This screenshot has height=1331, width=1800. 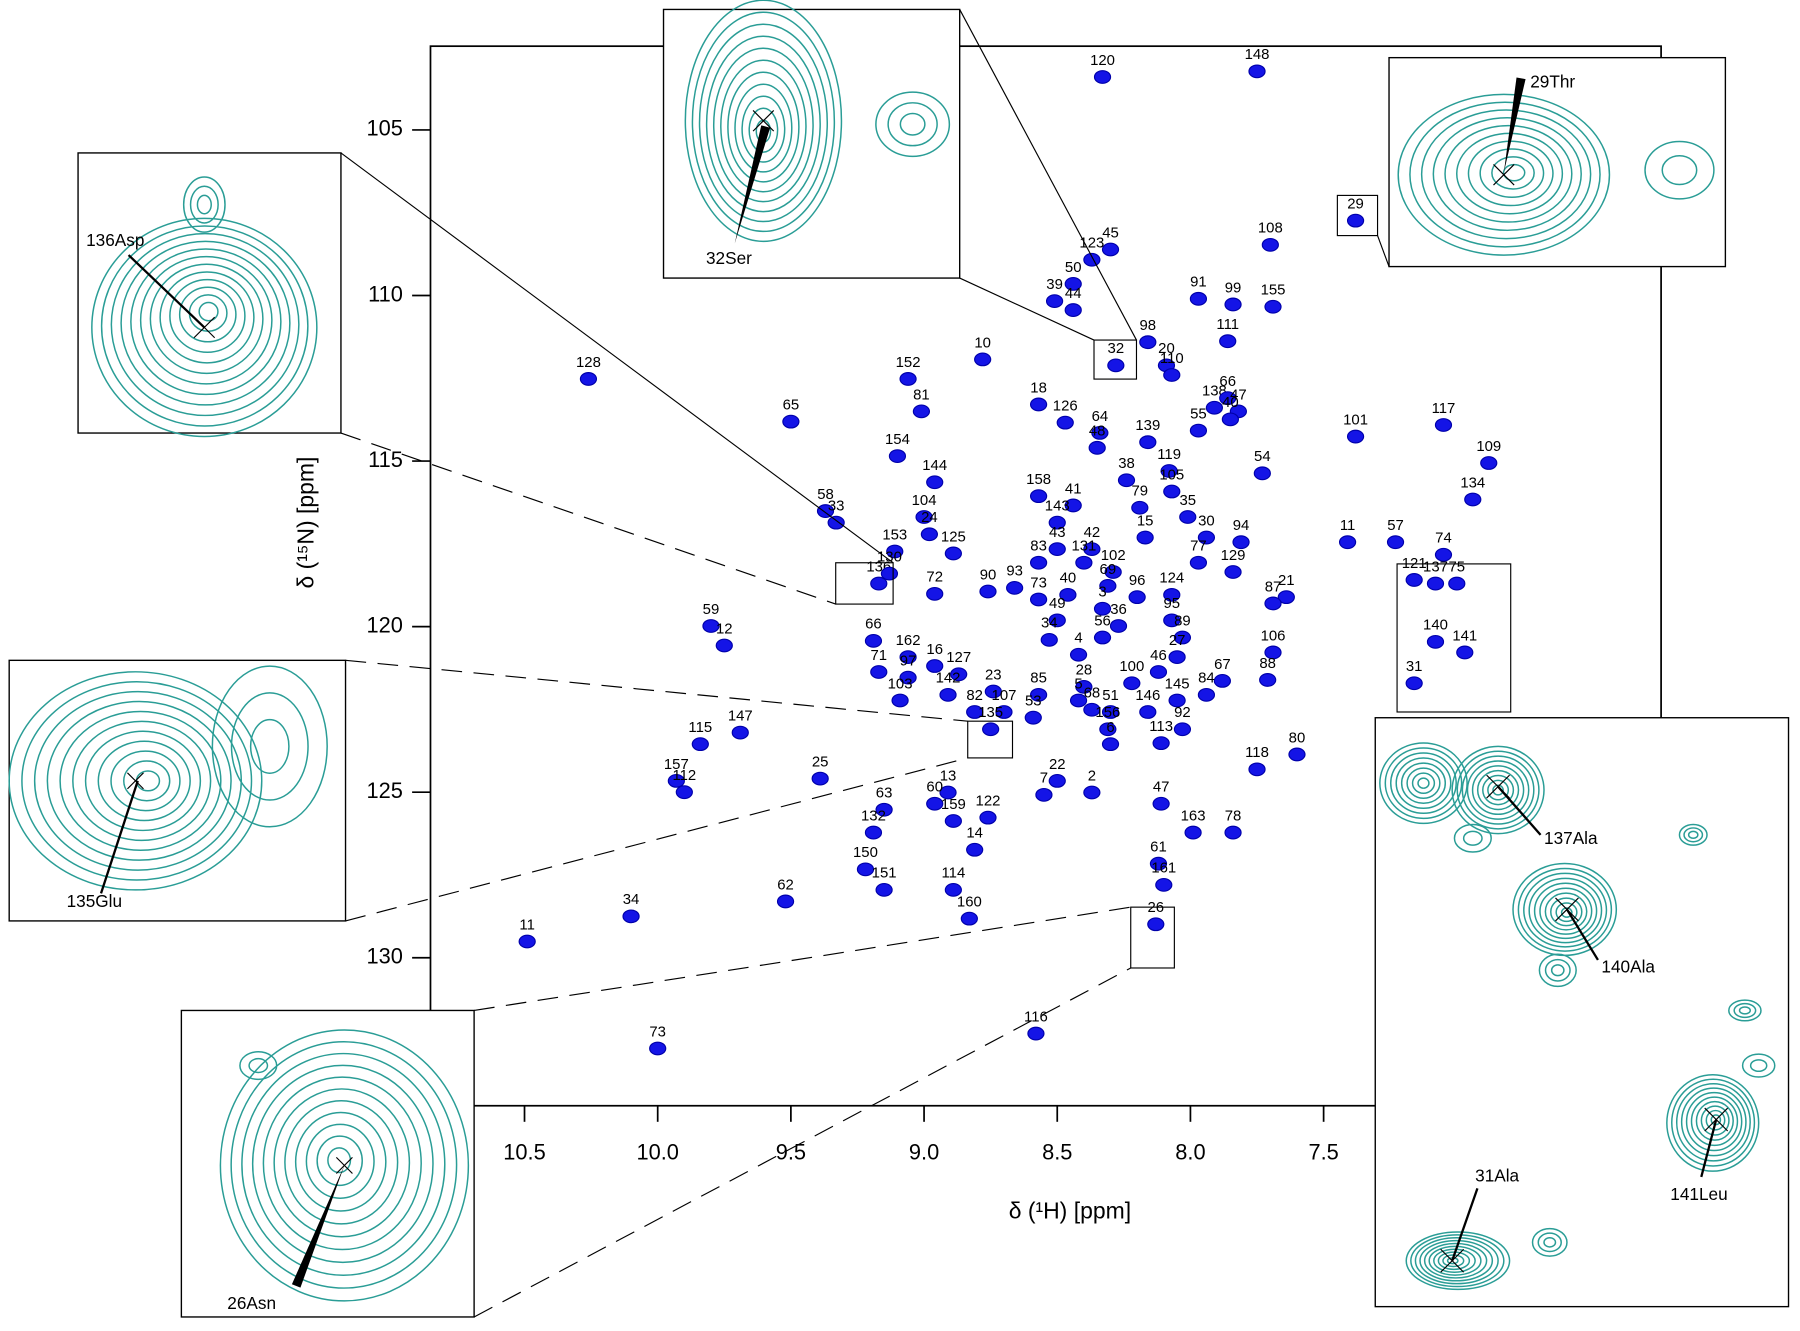 I want to click on peak-label: 11, so click(x=526, y=924).